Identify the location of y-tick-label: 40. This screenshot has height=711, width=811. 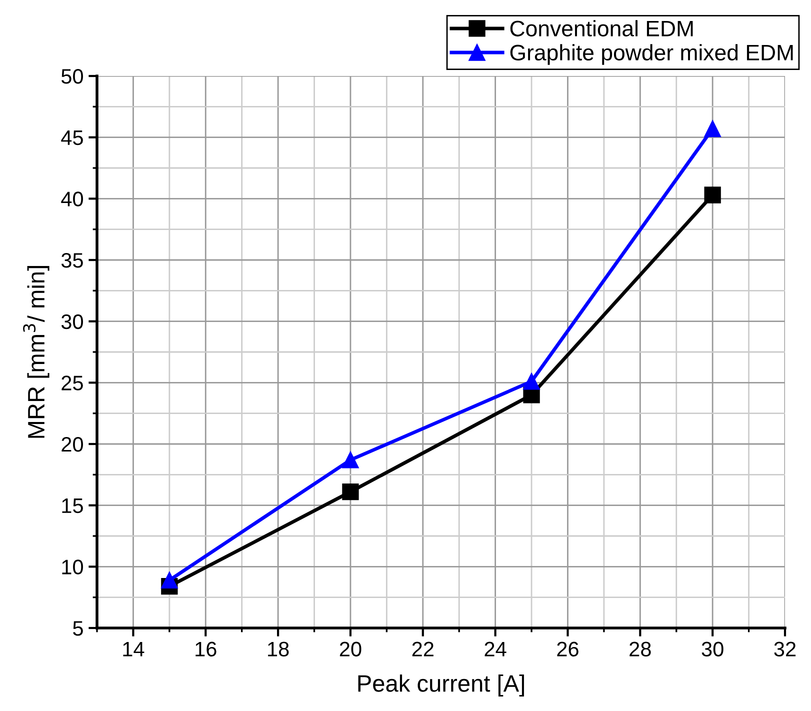
(72, 199).